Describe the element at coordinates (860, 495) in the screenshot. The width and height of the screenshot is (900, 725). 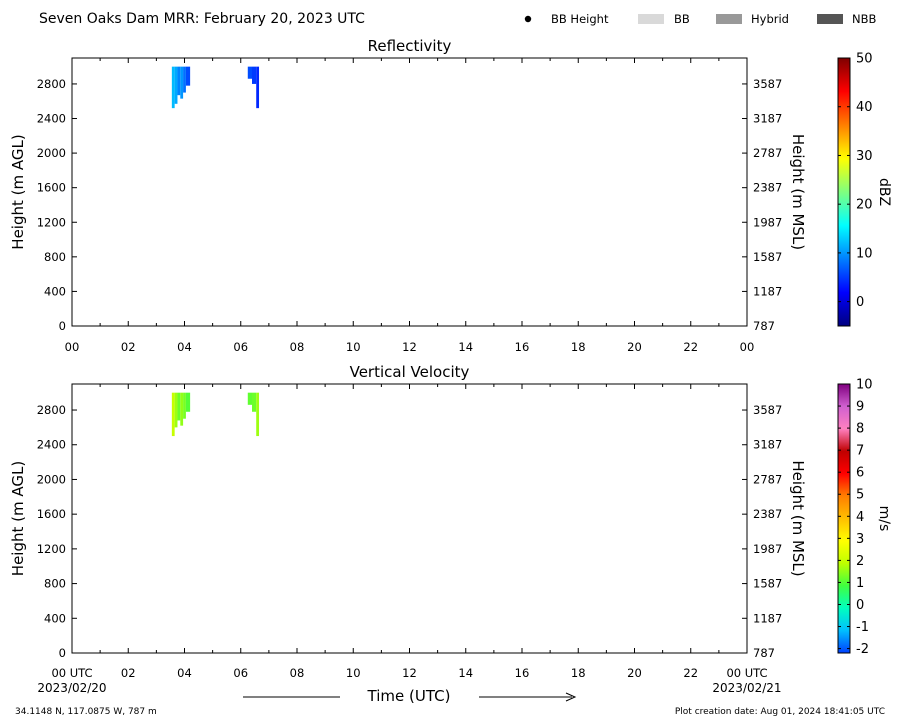
I see `colorbar-tick-label: 5` at that location.